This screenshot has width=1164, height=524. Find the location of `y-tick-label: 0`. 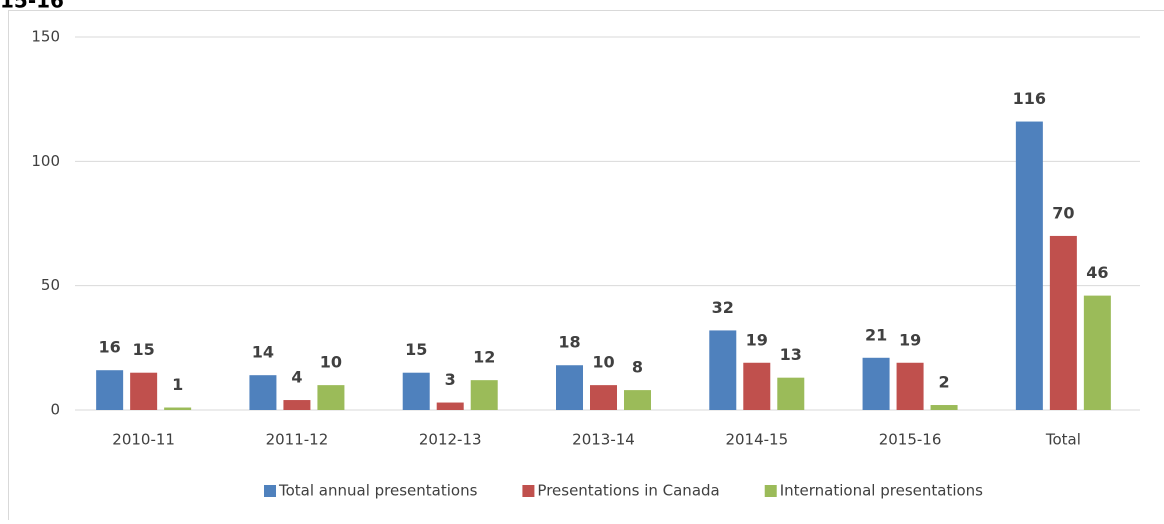

y-tick-label: 0 is located at coordinates (55, 410).